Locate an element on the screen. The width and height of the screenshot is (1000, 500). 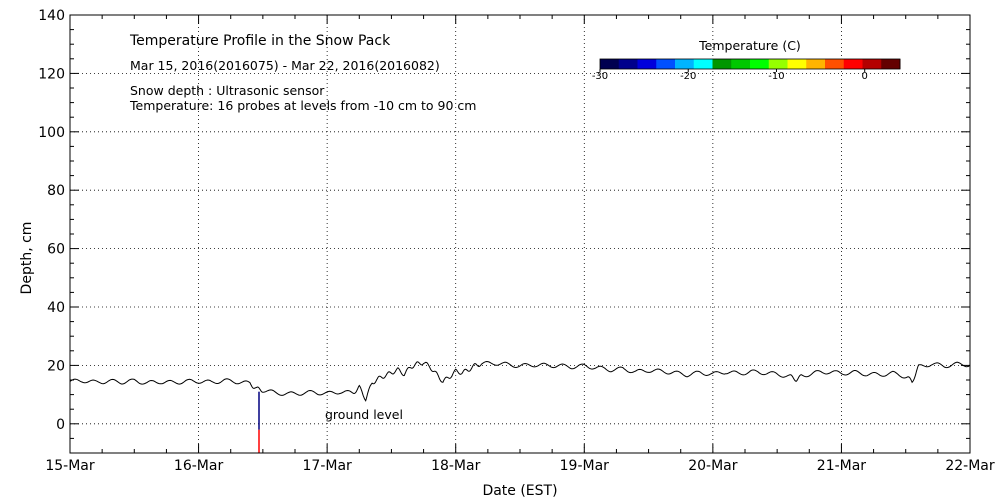
x-tick-label: 15-Mar is located at coordinates (70, 466).